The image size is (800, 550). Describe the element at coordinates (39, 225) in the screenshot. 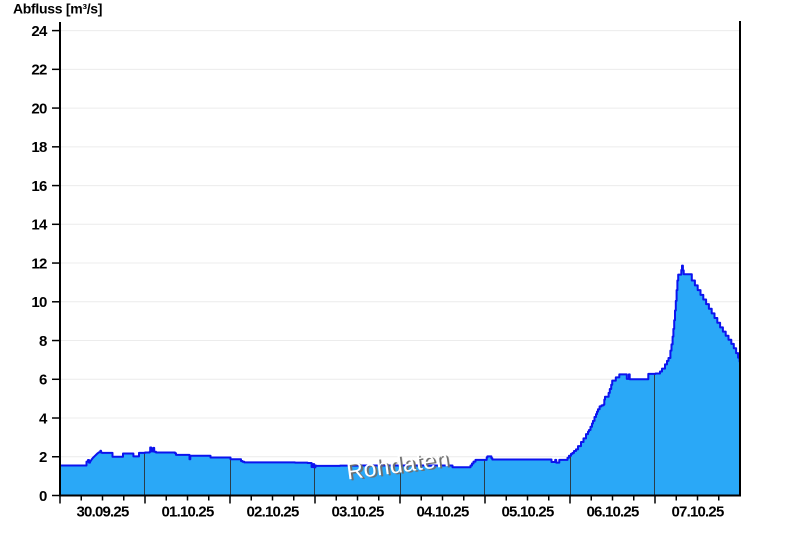

I see `svg-text: 14` at that location.